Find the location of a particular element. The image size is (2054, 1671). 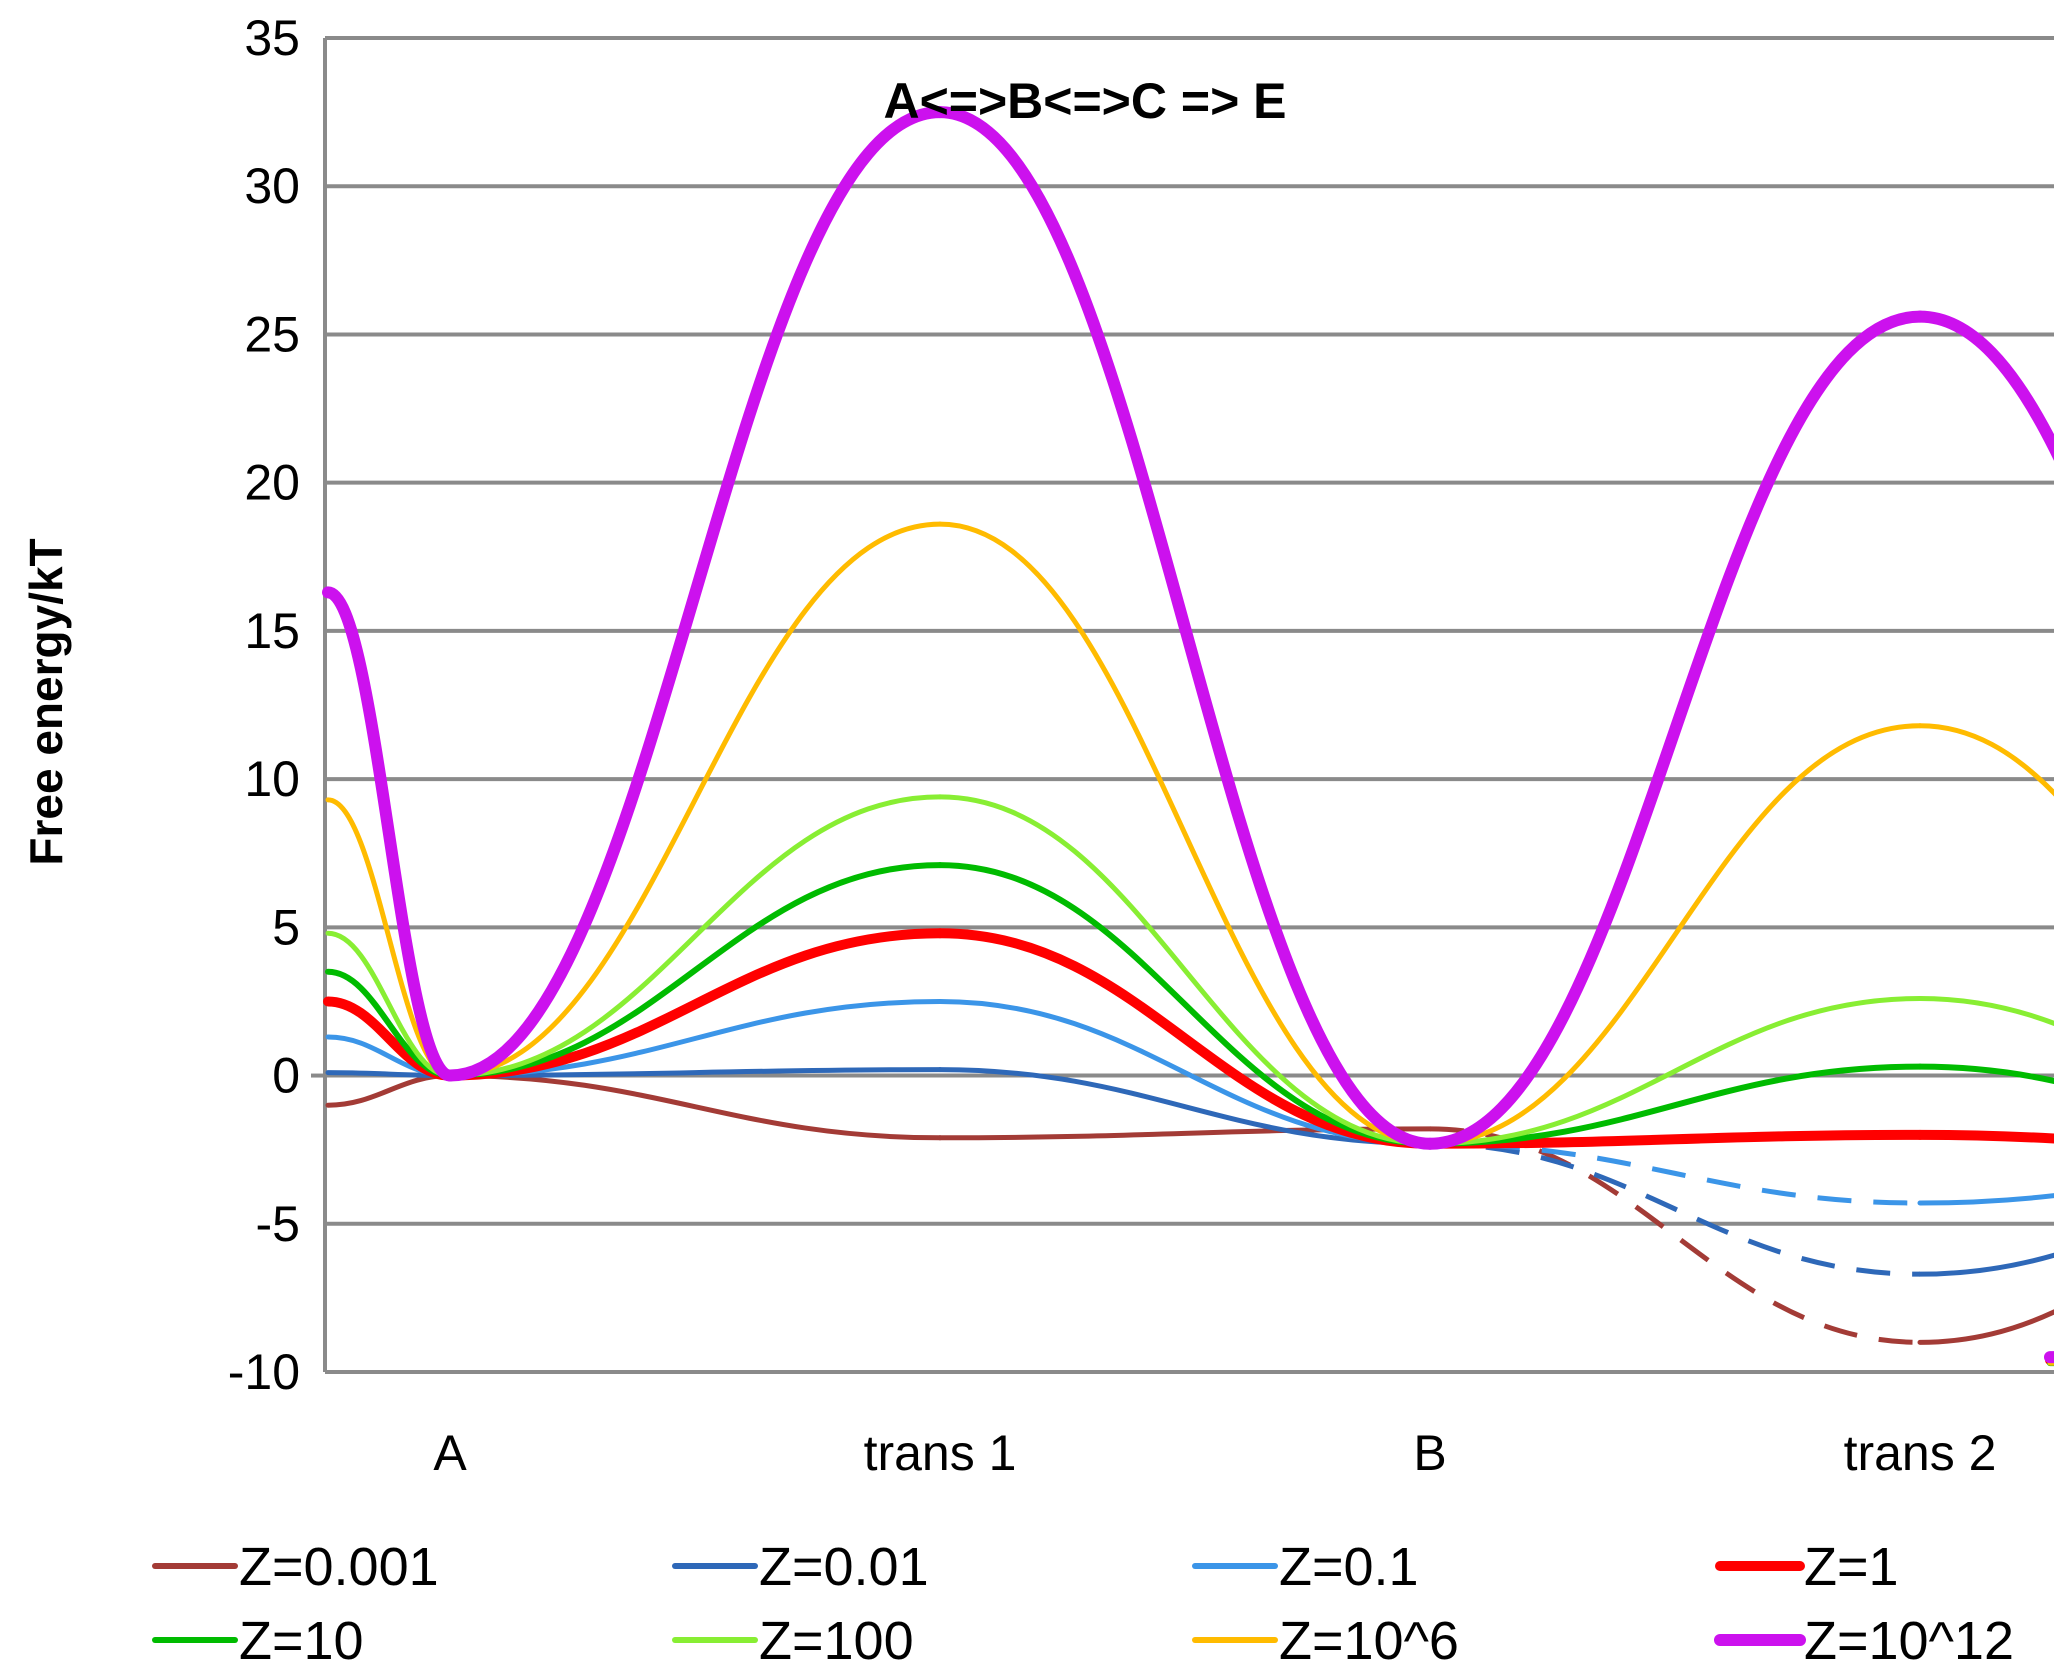

legend-item: Z=0.1 is located at coordinates (1305, 1567).